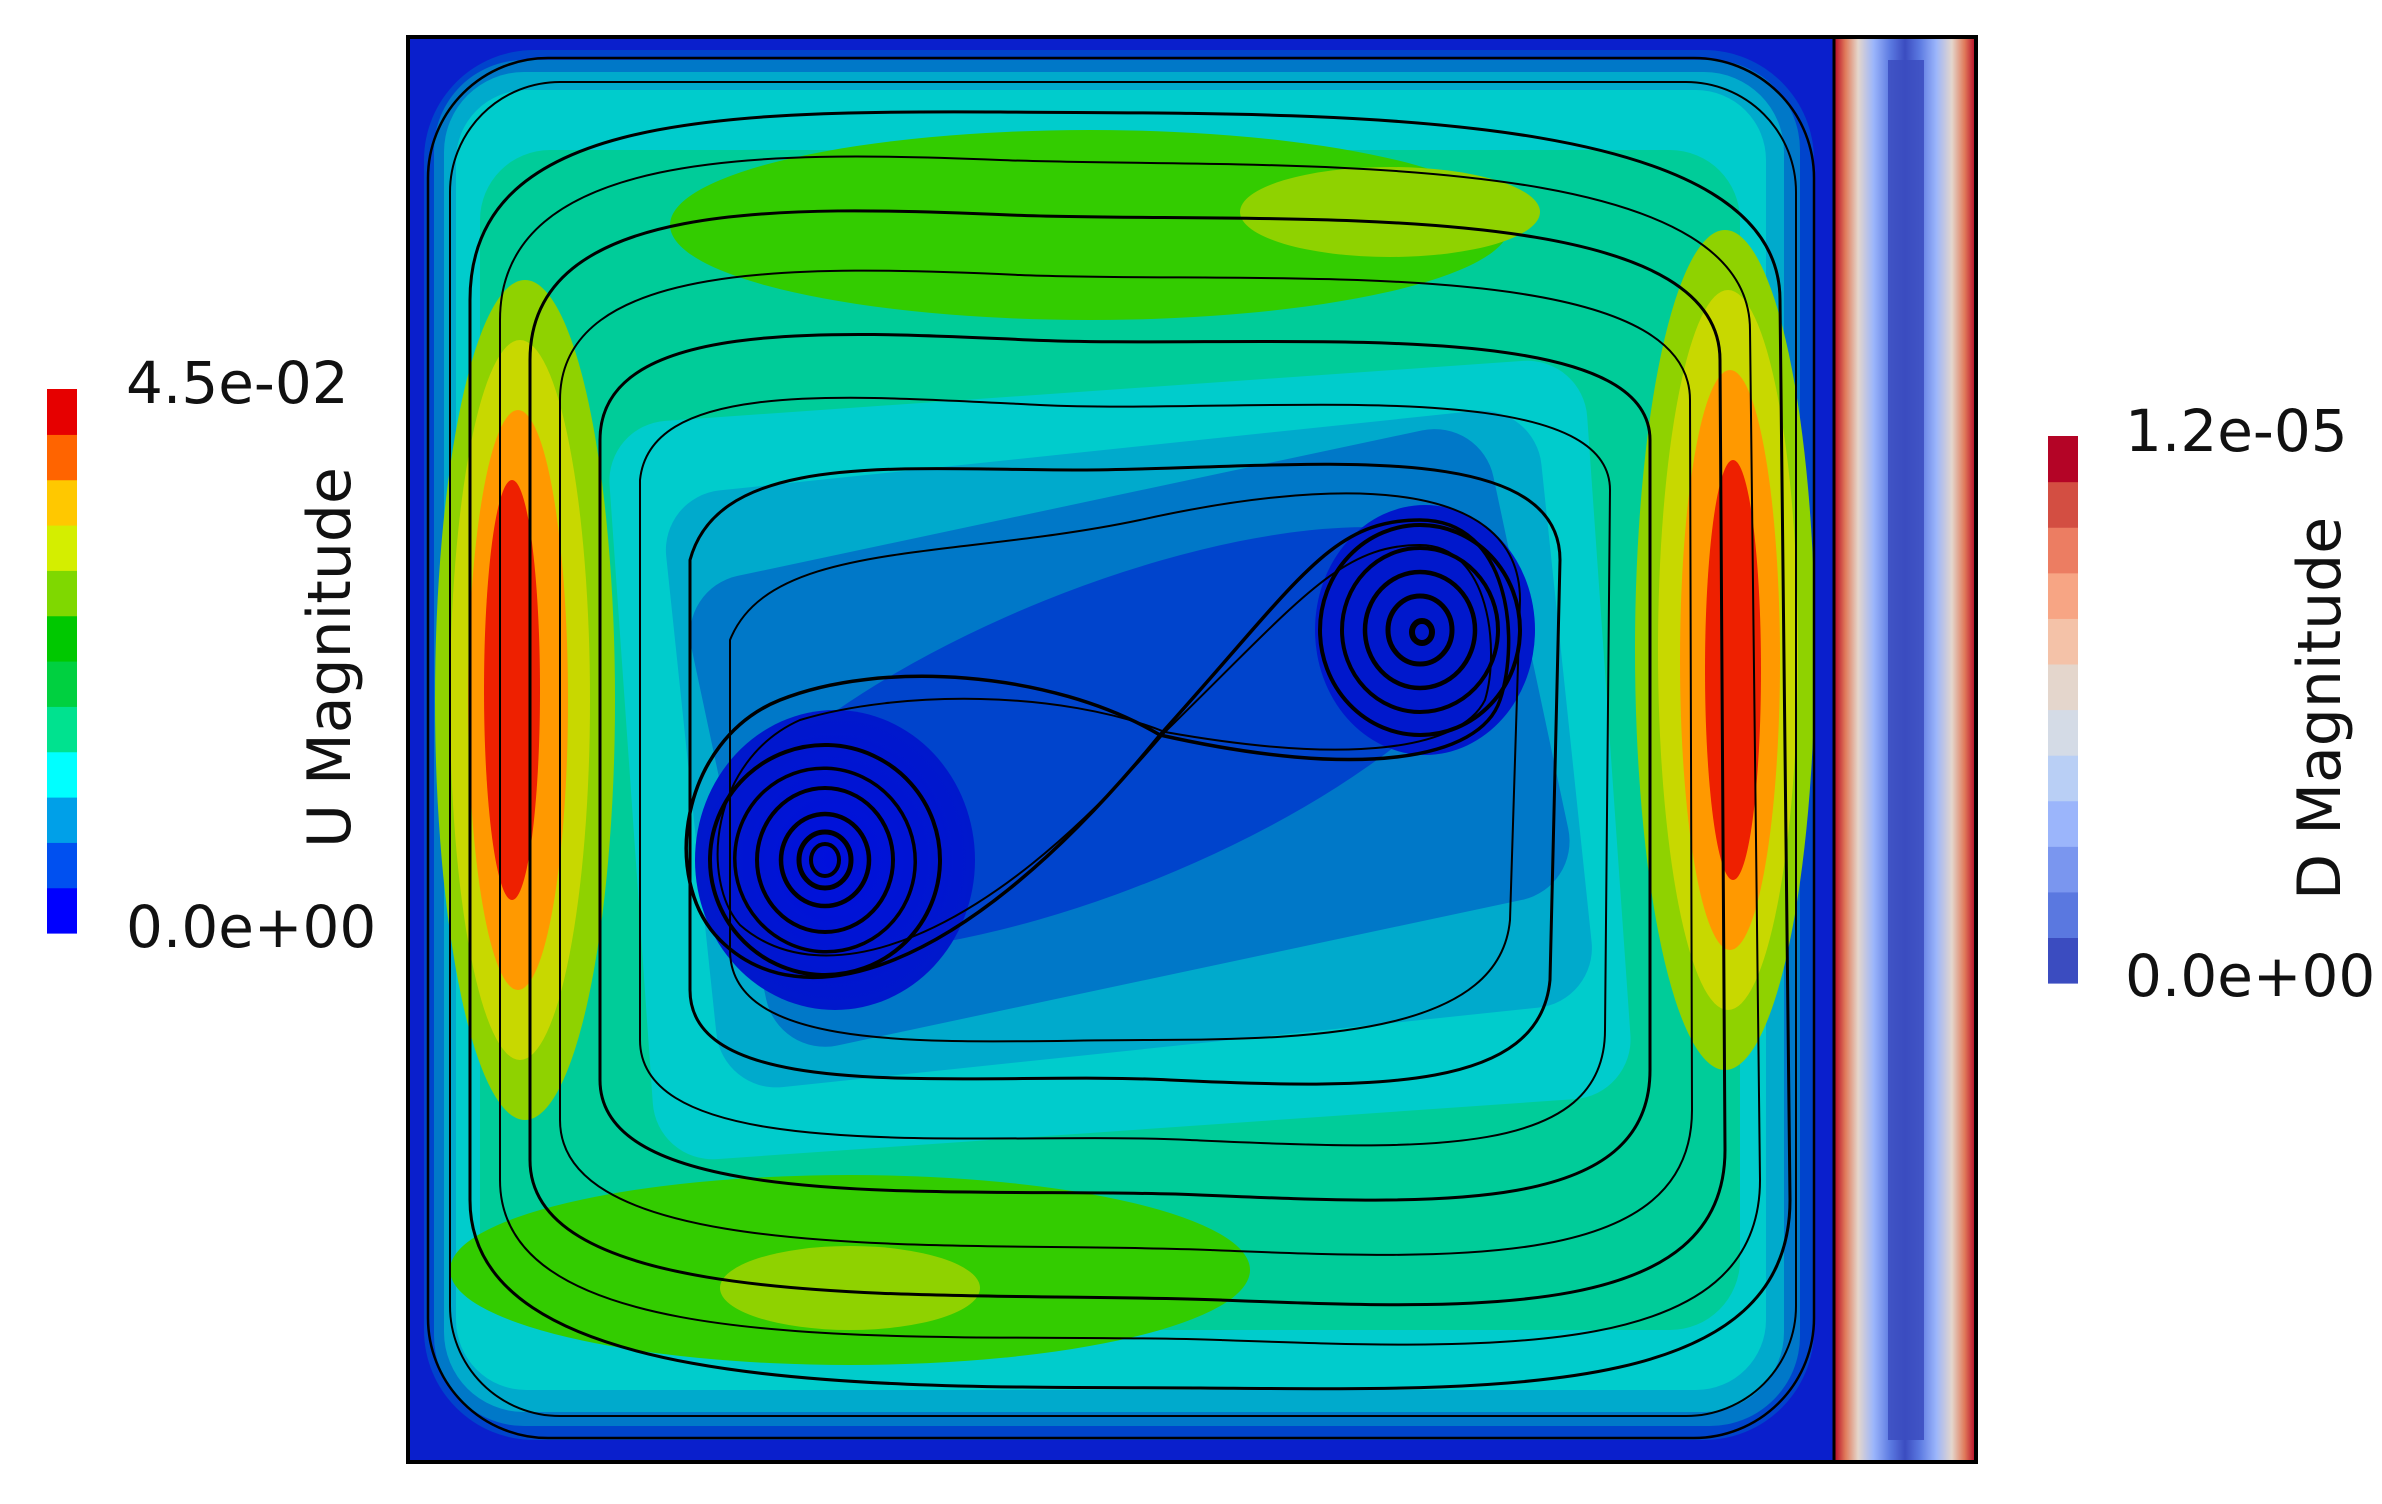  Describe the element at coordinates (1906, 750) in the screenshot. I see `solid-center-band` at that location.